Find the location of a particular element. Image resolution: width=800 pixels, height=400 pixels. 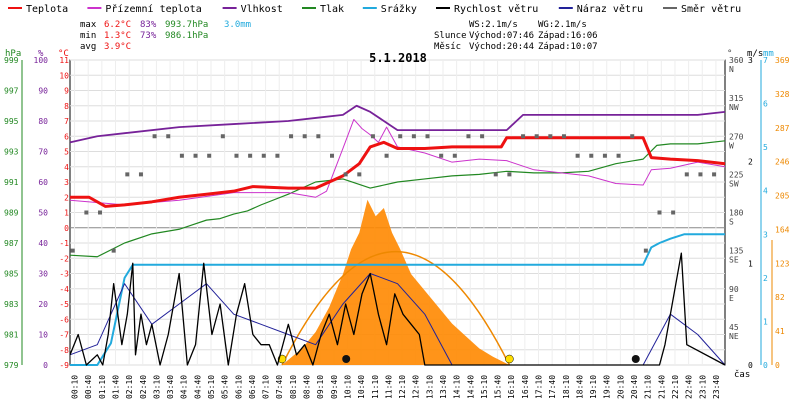

stats-temp: 3.9°C is located at coordinates (117, 47).